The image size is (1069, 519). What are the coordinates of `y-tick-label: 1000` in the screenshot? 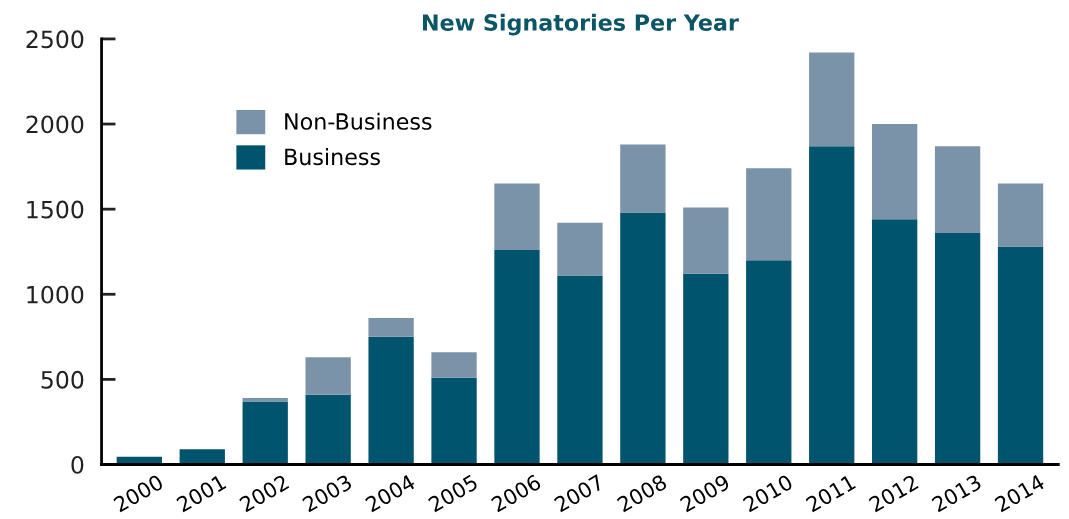 It's located at (55, 294).